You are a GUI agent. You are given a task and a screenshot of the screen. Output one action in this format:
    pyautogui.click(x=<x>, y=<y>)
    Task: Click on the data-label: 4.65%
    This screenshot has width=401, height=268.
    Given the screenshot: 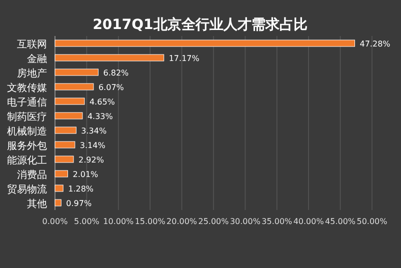 What is the action you would take?
    pyautogui.click(x=102, y=101)
    